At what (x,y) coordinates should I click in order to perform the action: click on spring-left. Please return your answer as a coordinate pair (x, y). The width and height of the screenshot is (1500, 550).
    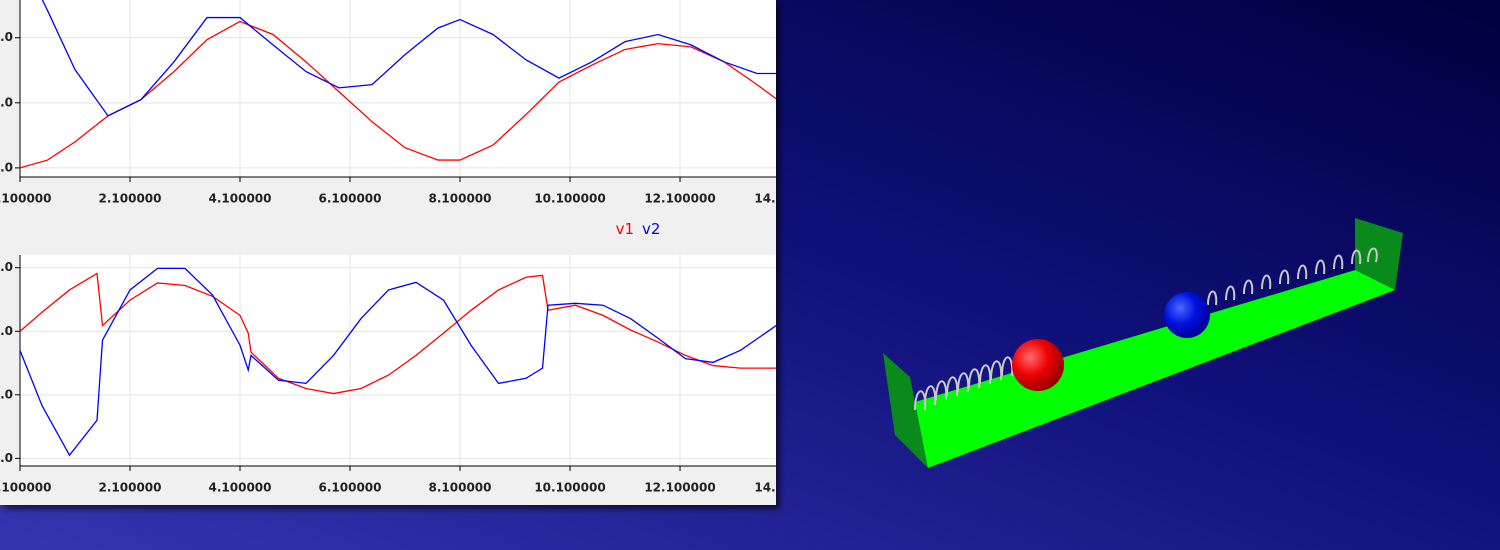
    Looking at the image, I should click on (969, 381).